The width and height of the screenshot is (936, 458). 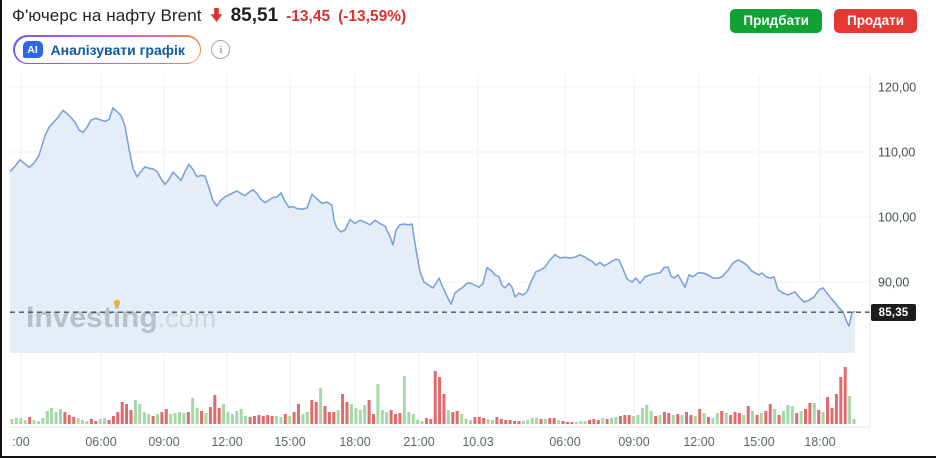 I want to click on price-down-arrow-icon, so click(x=216, y=17).